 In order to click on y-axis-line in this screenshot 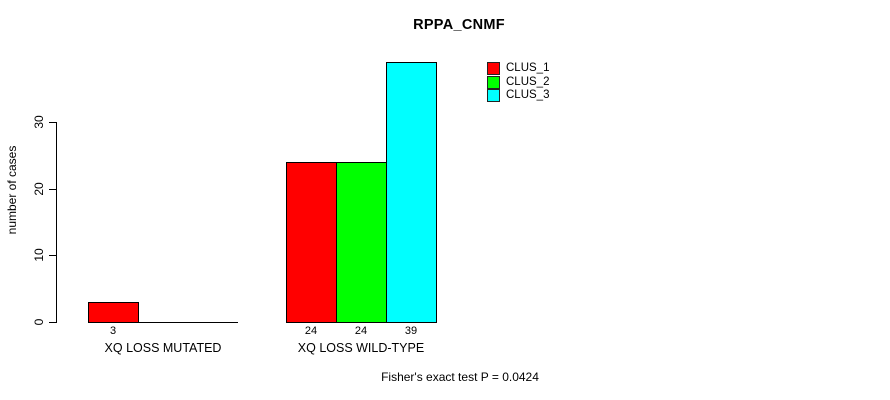, I will do `click(56, 222)`.